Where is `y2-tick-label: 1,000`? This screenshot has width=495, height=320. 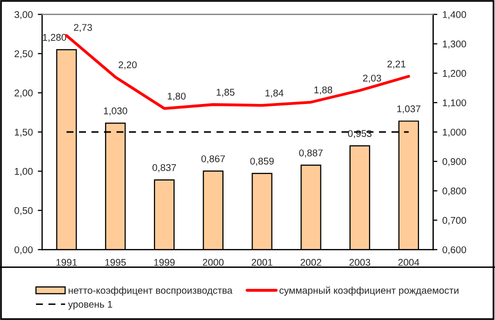
y2-tick-label: 1,000 is located at coordinates (454, 132).